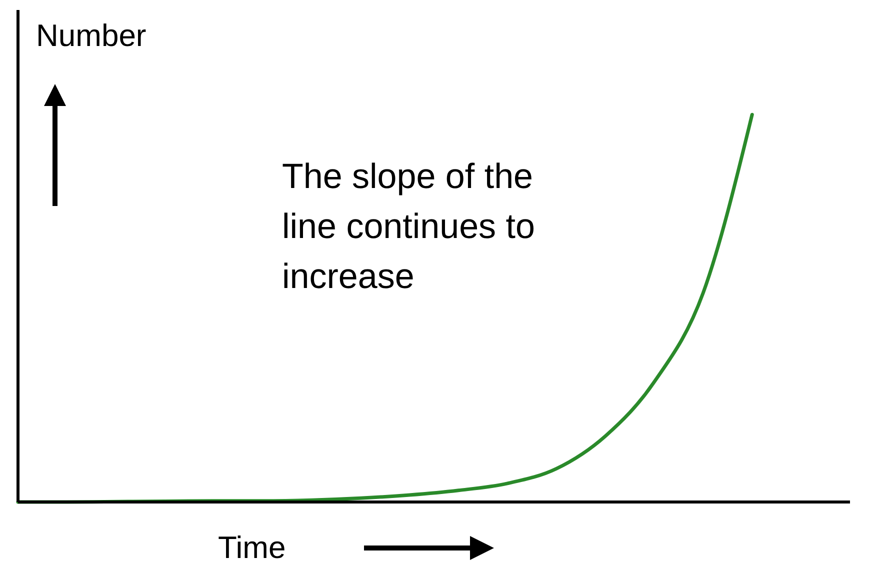 Image resolution: width=878 pixels, height=576 pixels. What do you see at coordinates (91, 36) in the screenshot?
I see `y-axis-title: Number` at bounding box center [91, 36].